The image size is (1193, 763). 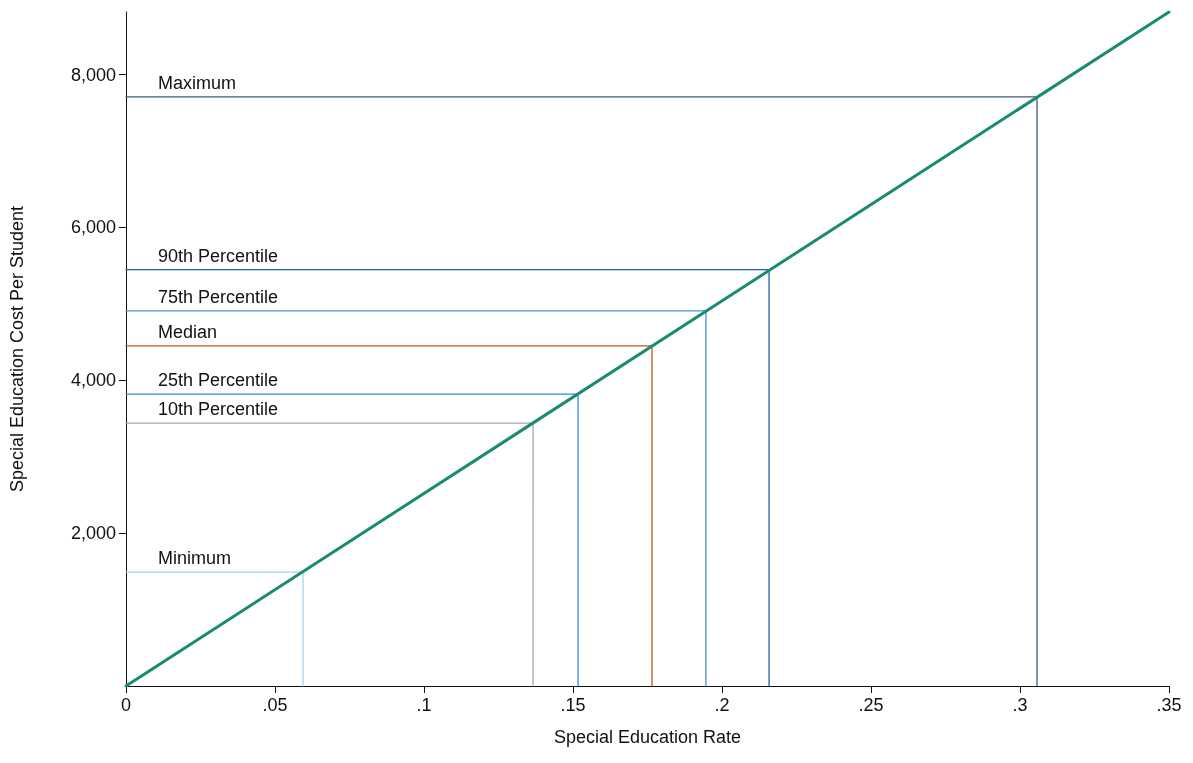 I want to click on x-tick-label: .25, so click(x=871, y=705).